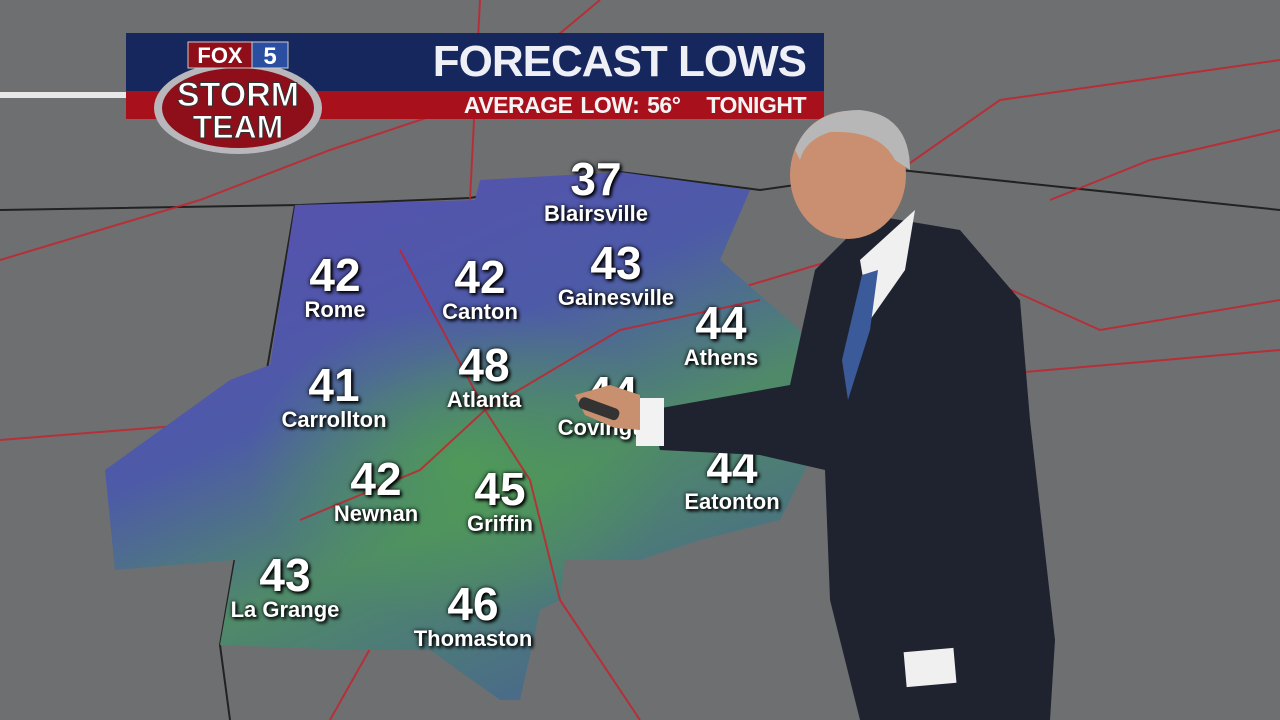  I want to click on city-label-rome: 42 Rome, so click(334, 287).